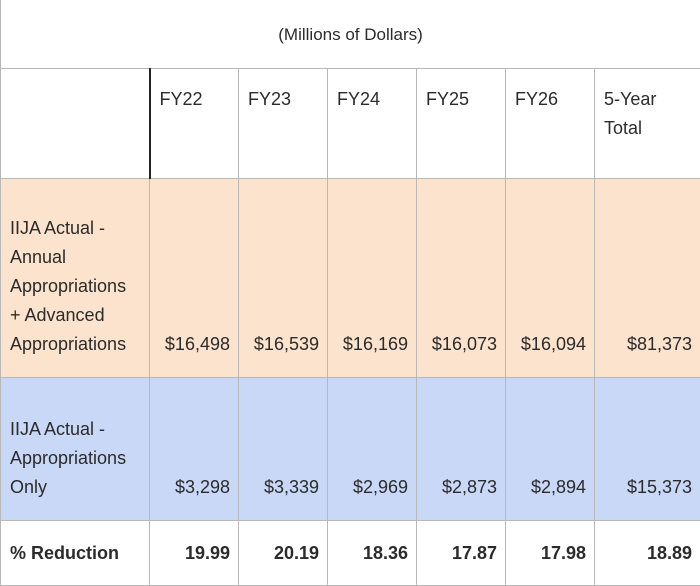 This screenshot has width=700, height=586. I want to click on table-cell: $16,169, so click(372, 278).